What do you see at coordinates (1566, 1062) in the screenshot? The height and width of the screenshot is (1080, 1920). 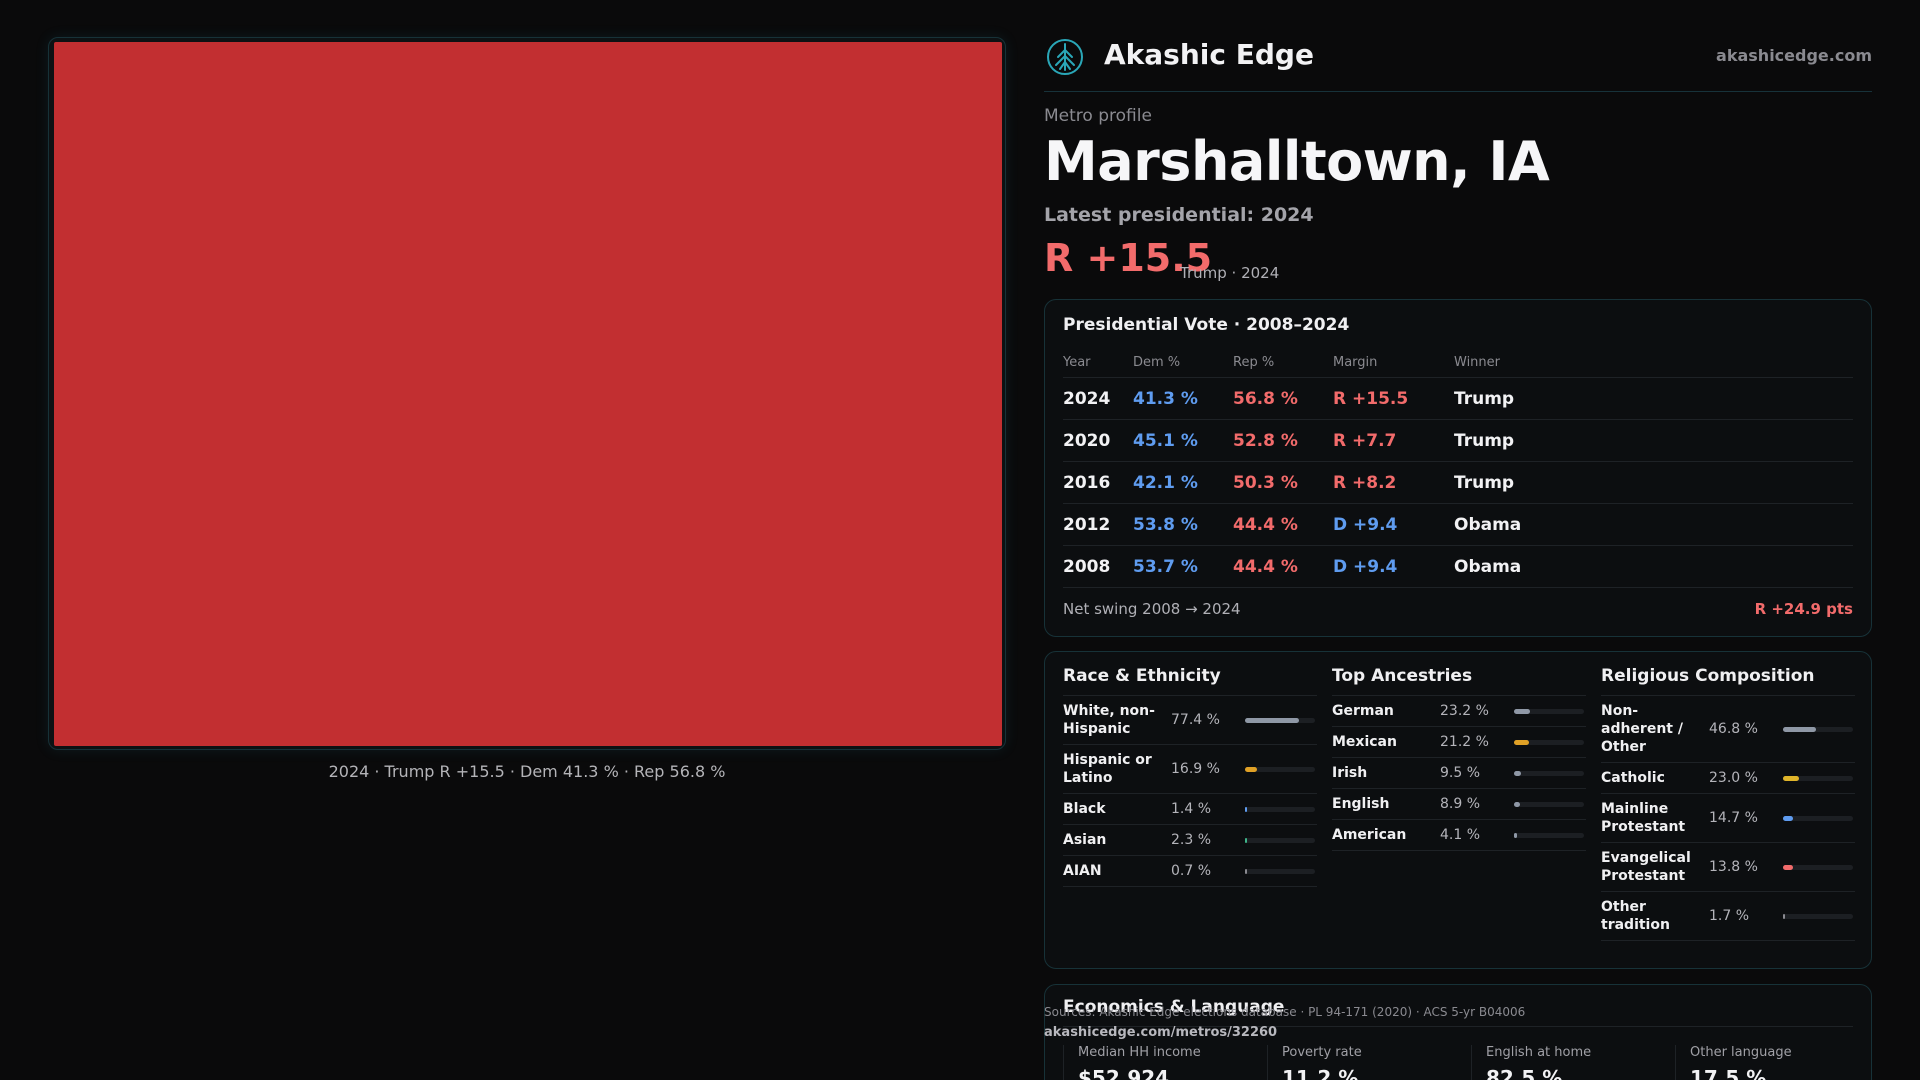 I see `econ-cell-english: English at home 82.5 %` at bounding box center [1566, 1062].